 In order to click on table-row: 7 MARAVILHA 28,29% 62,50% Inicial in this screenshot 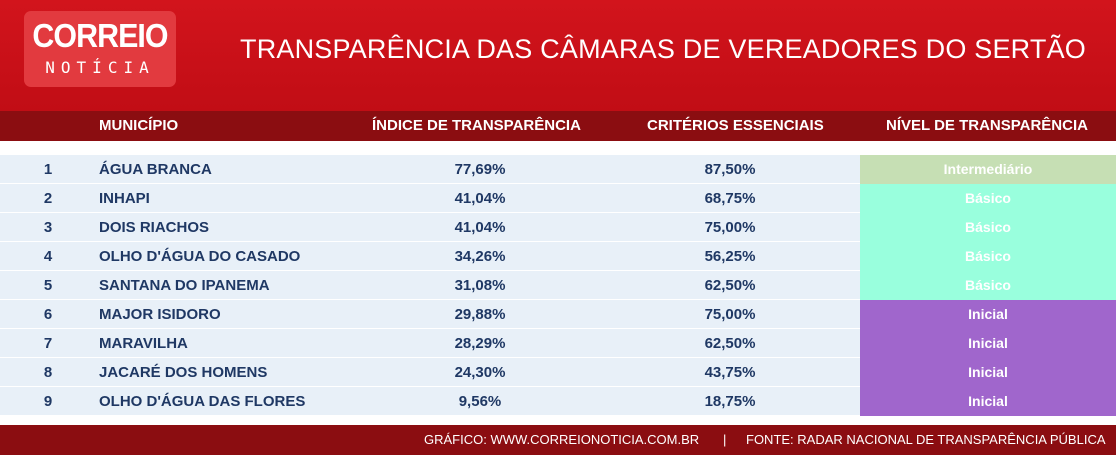, I will do `click(558, 343)`.